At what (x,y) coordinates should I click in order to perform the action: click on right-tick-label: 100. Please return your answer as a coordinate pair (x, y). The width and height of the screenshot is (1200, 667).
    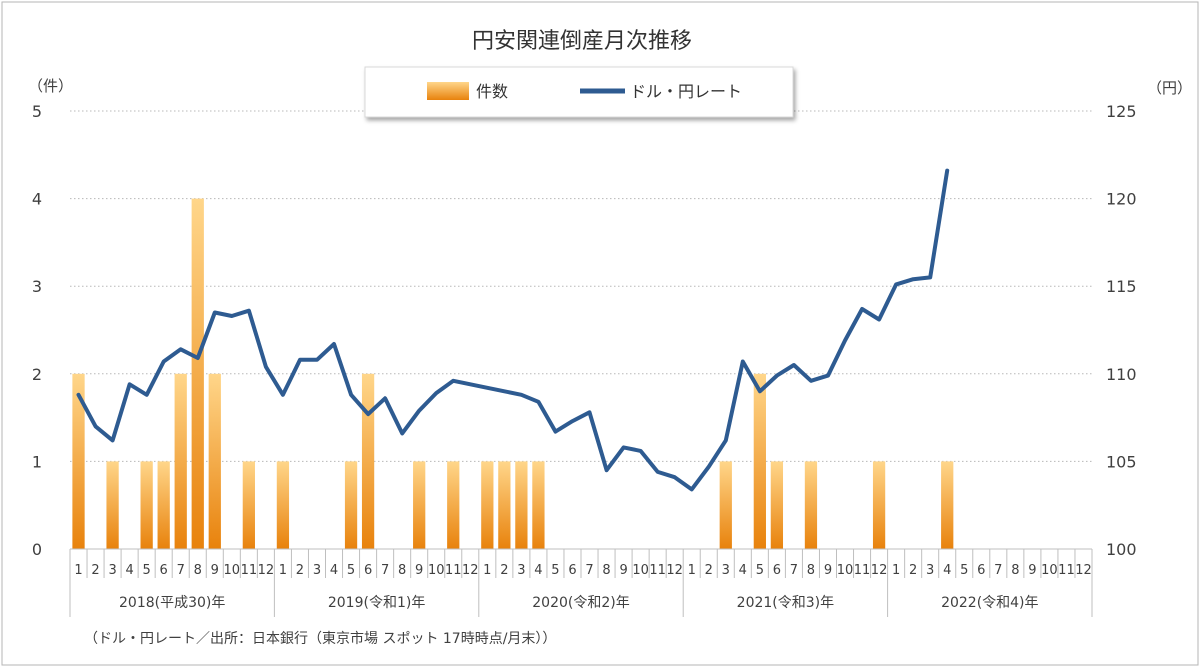
    Looking at the image, I should click on (1121, 549).